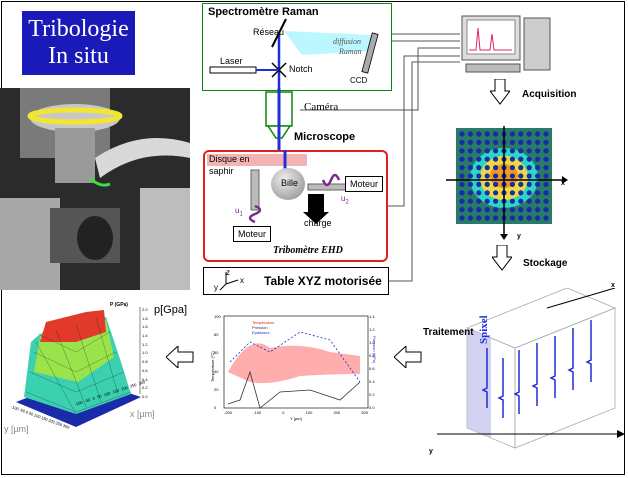 The width and height of the screenshot is (628, 478). What do you see at coordinates (142, 414) in the screenshot?
I see `surface-xlabel: x [µm]` at bounding box center [142, 414].